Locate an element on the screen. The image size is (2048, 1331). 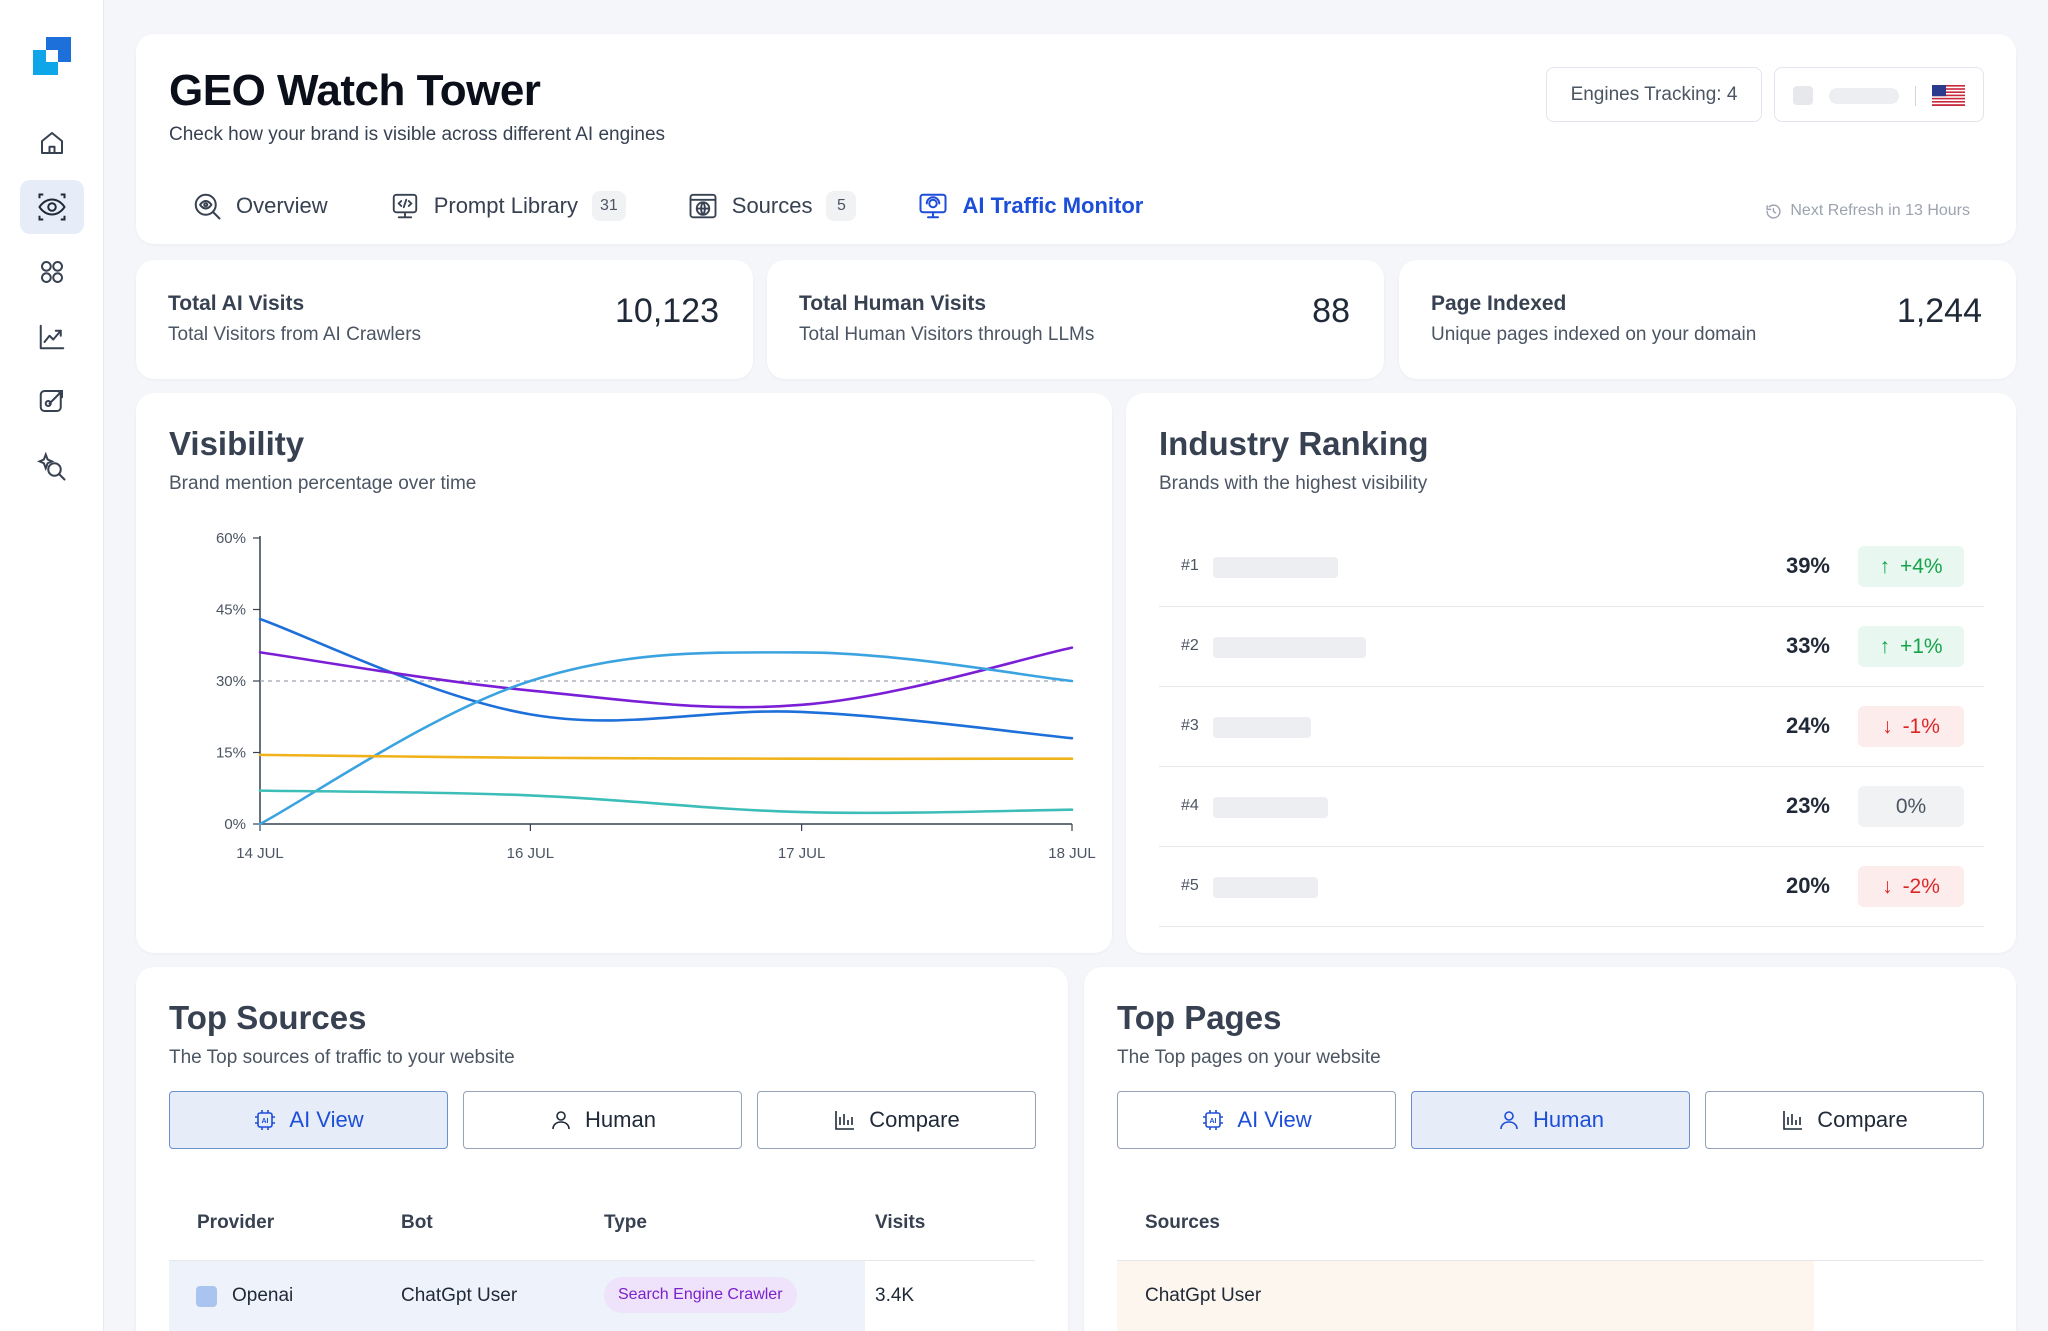
pages-ai-view-toggle: AI AI View is located at coordinates (1256, 1120).